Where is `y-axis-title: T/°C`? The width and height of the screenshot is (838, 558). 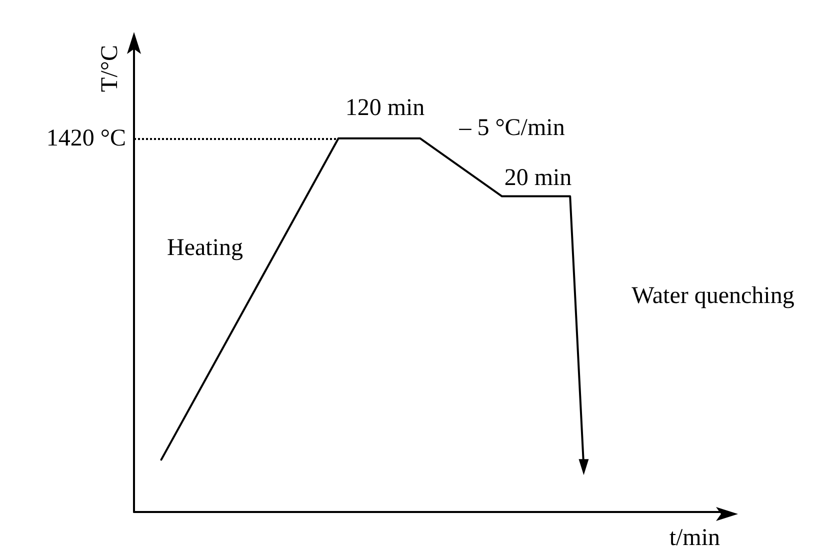
y-axis-title: T/°C is located at coordinates (110, 68).